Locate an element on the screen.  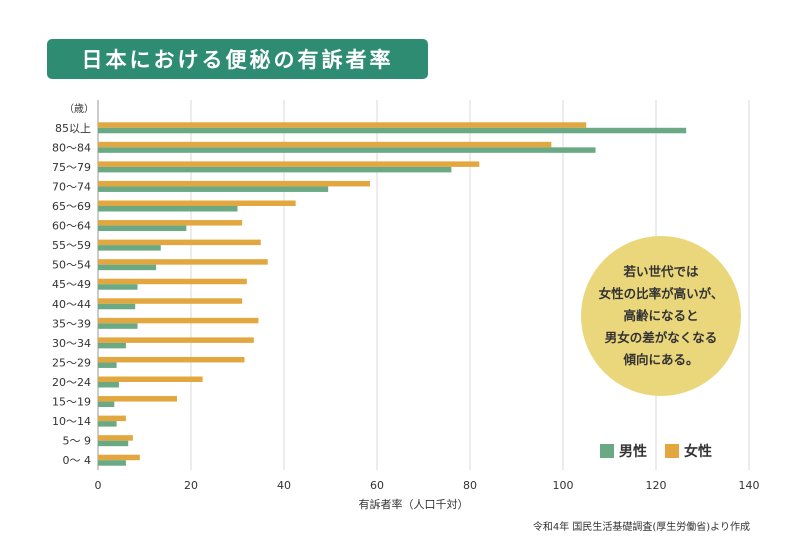
y-tick-label: 15～19 is located at coordinates (71, 402).